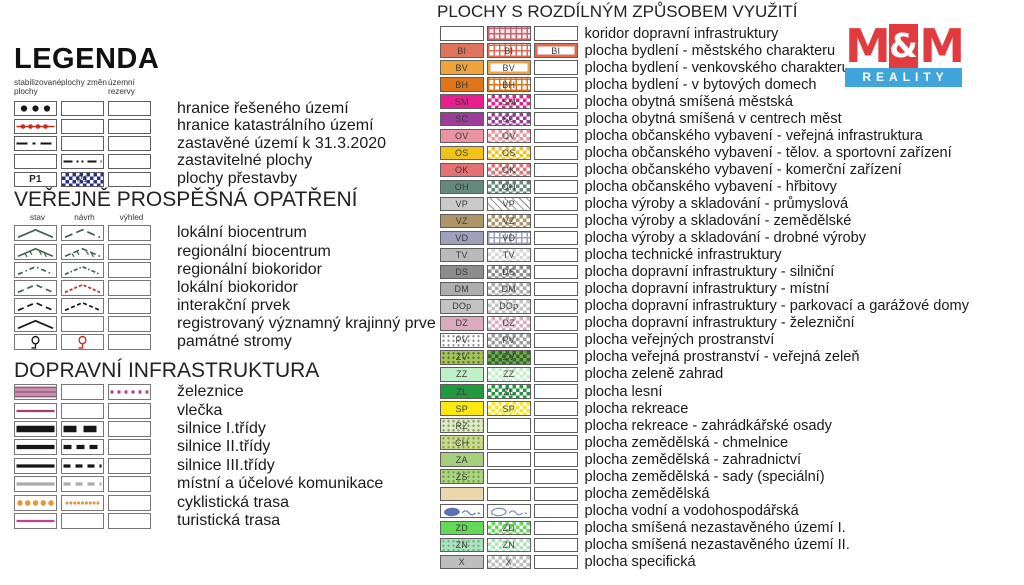 The width and height of the screenshot is (1024, 585). What do you see at coordinates (233, 305) in the screenshot?
I see `row-label: interakční prvek` at bounding box center [233, 305].